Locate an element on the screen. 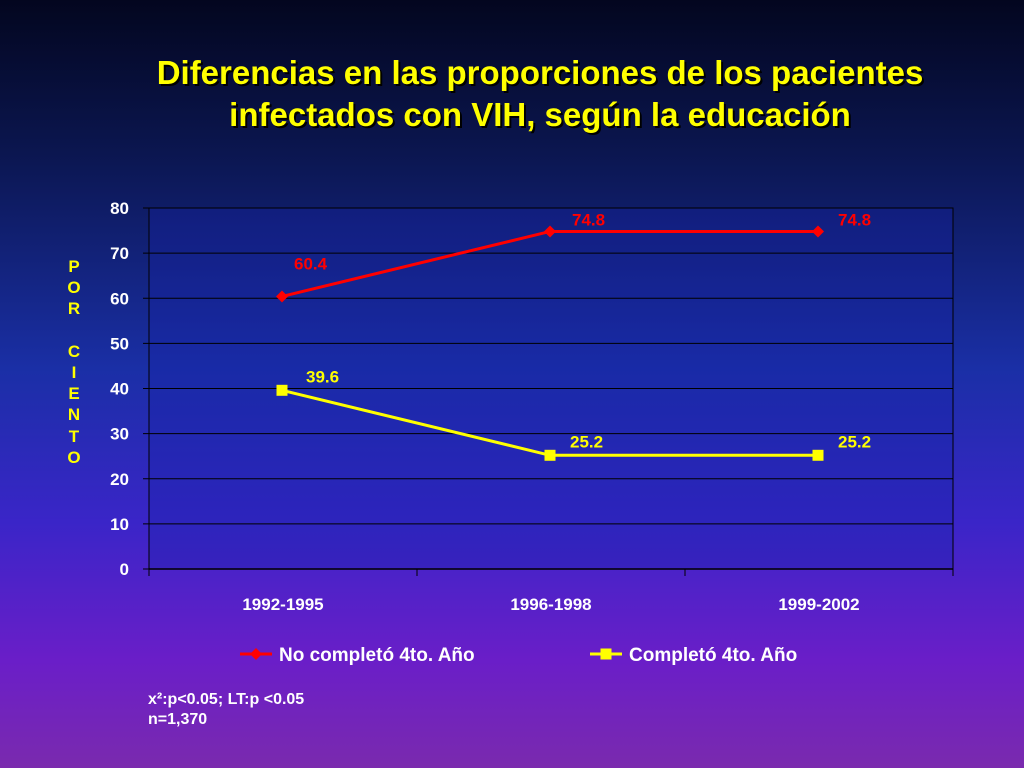  y-tick-label: 80 is located at coordinates (119, 208).